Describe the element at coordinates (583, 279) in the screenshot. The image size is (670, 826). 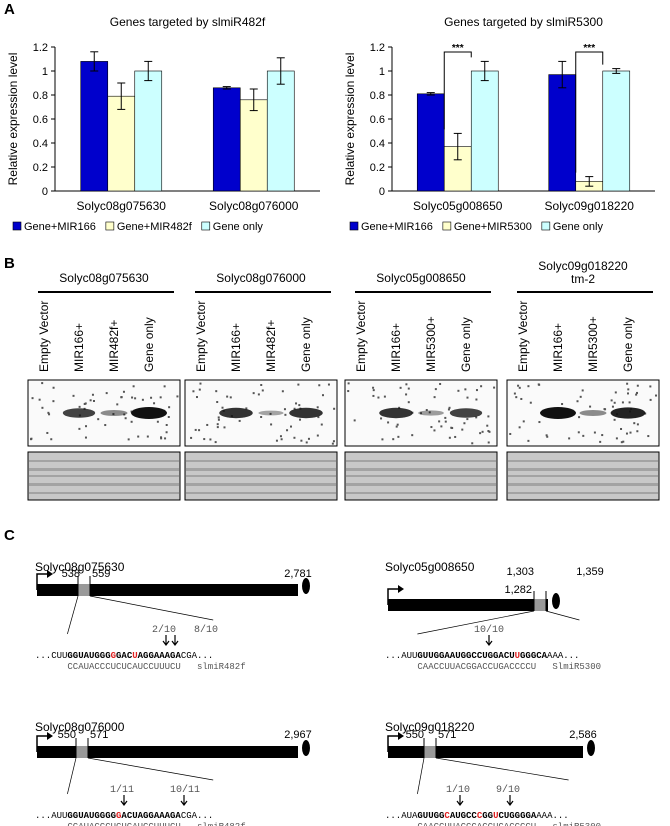
I see `blot-gene: tm-2` at that location.